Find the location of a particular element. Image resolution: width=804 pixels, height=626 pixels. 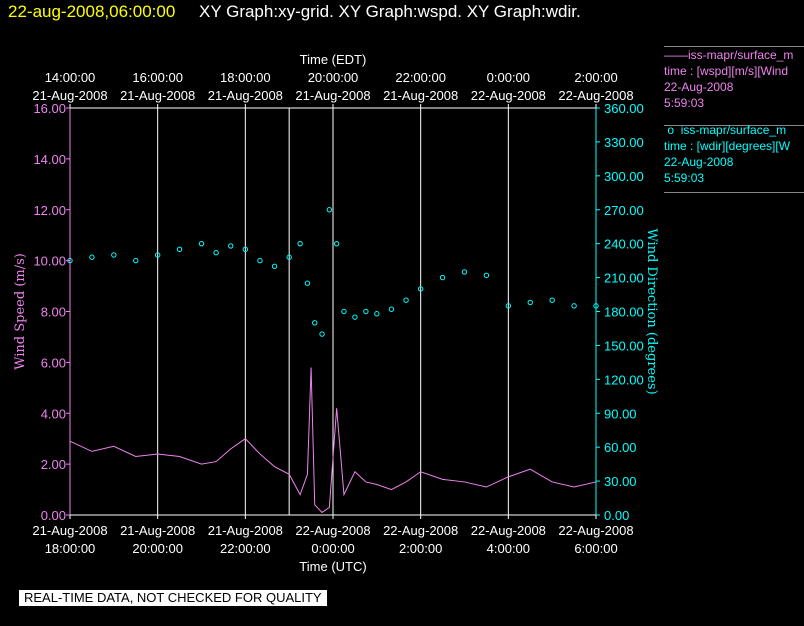

y-left-tick-label-8: 16.00 is located at coordinates (49, 108).